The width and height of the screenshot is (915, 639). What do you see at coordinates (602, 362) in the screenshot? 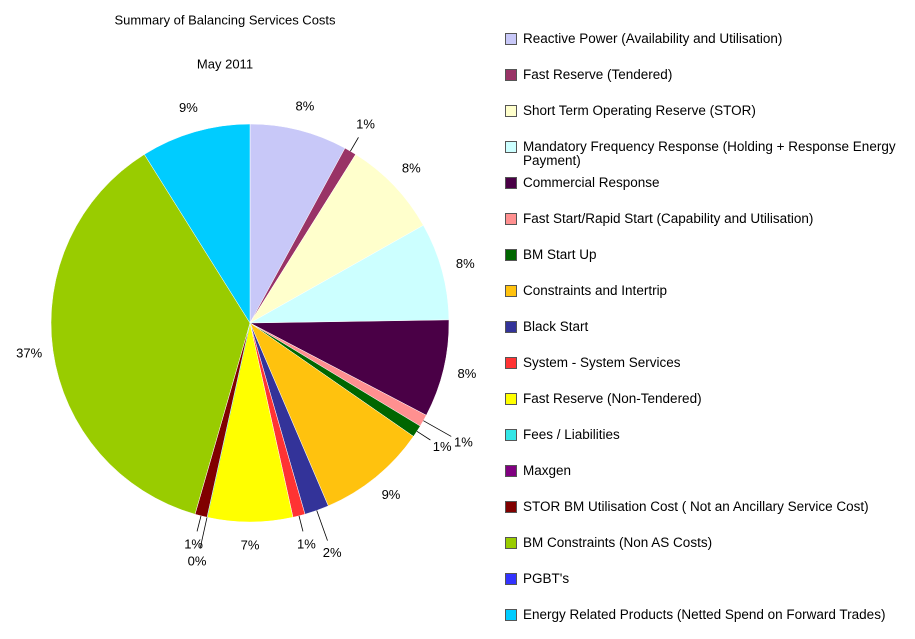
I see `legend-label: System - System Services` at bounding box center [602, 362].